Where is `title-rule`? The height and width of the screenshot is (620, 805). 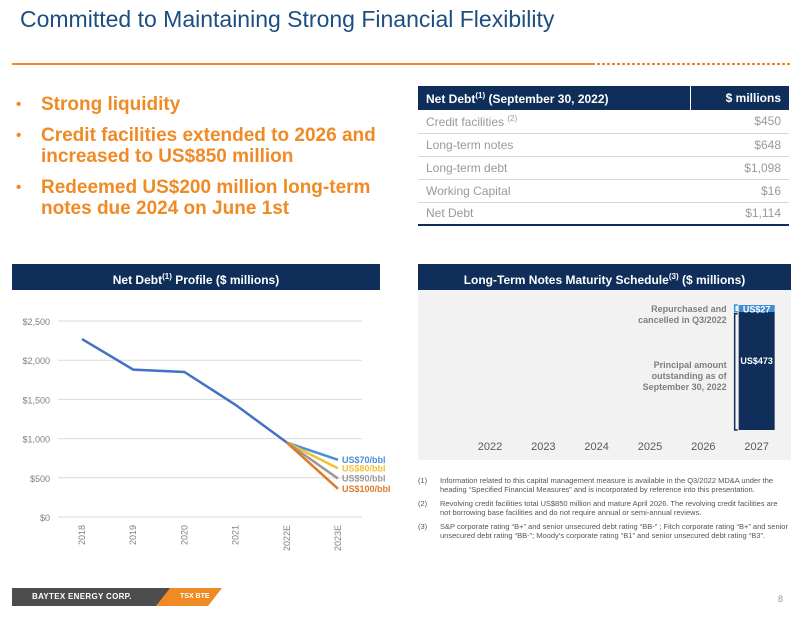 title-rule is located at coordinates (302, 64).